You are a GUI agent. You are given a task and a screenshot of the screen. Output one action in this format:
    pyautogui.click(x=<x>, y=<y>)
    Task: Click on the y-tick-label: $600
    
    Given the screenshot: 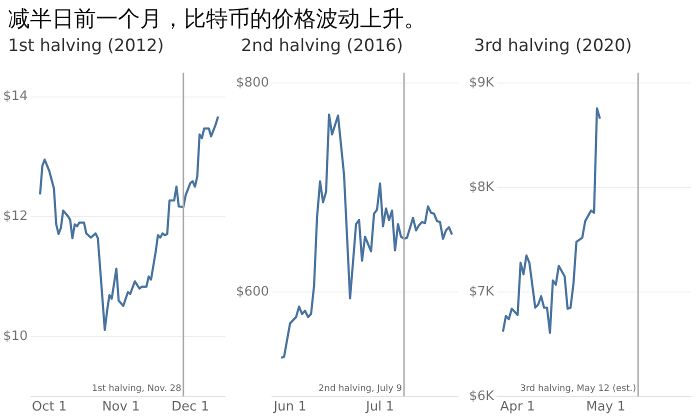 What is the action you would take?
    pyautogui.click(x=253, y=292)
    